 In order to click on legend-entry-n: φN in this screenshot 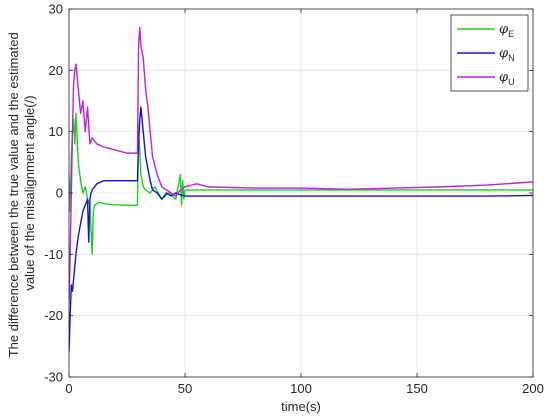, I will do `click(507, 54)`.